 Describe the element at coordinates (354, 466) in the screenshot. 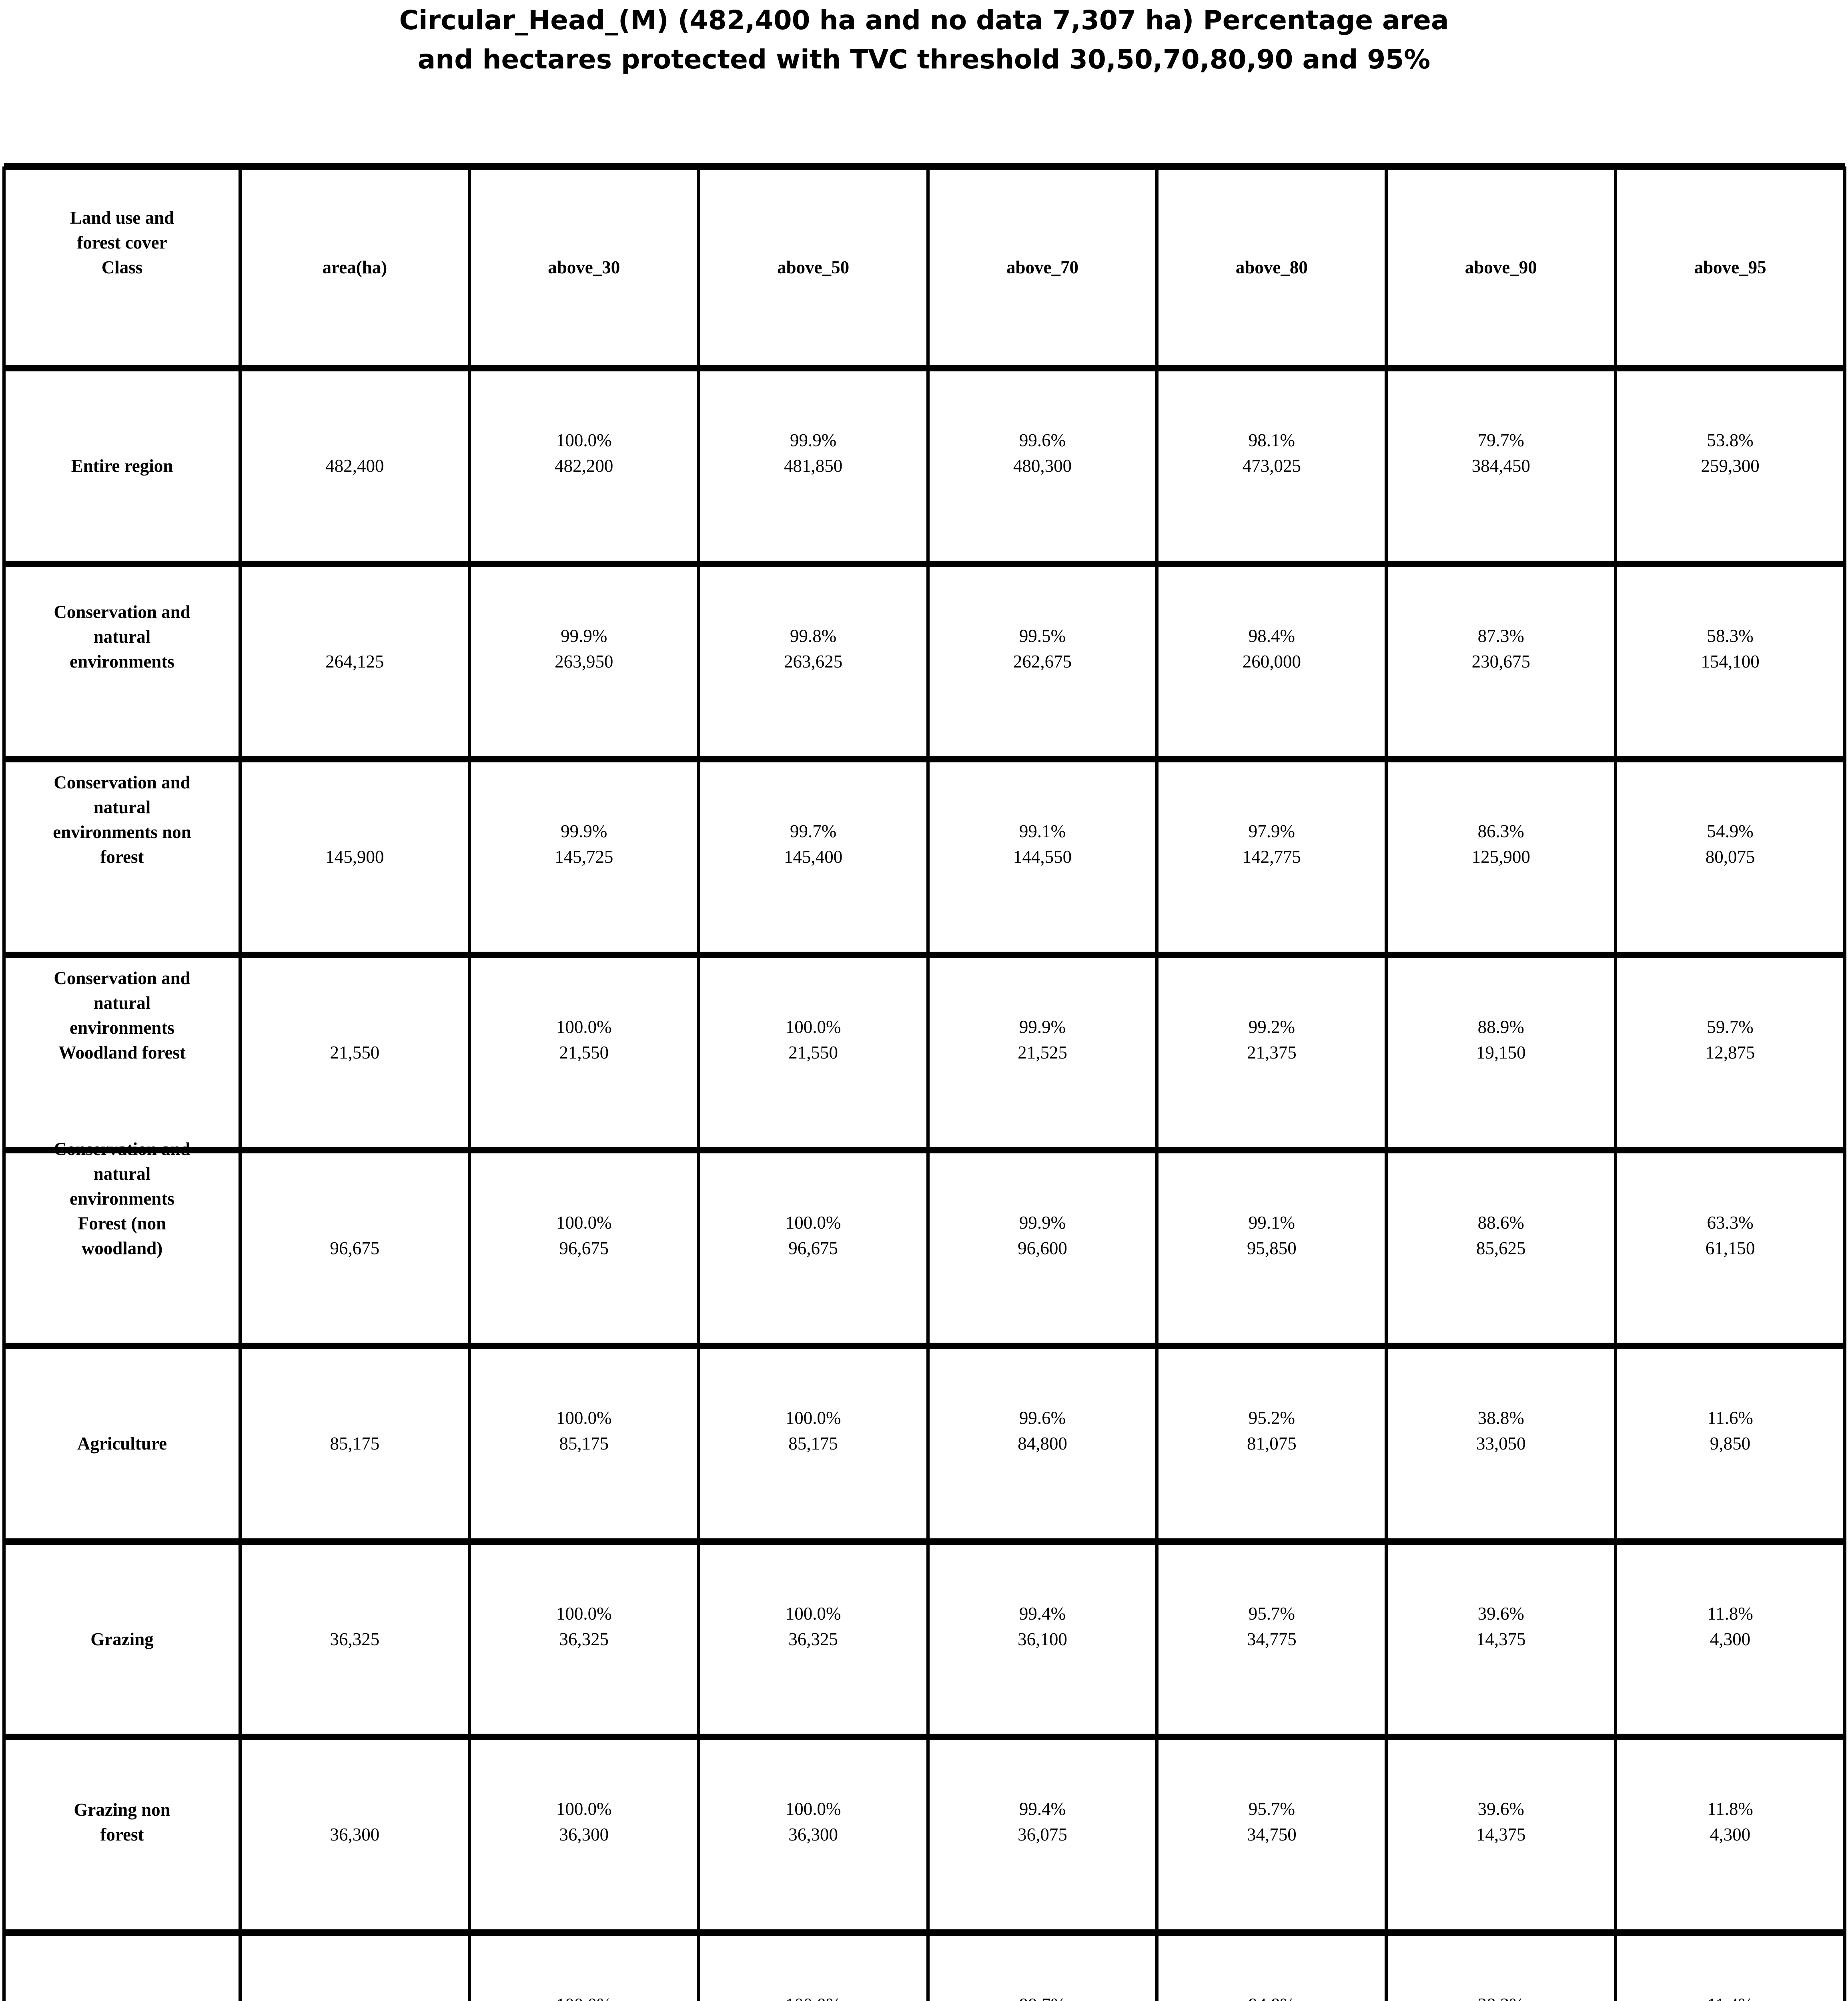

I see `area-cell: 482,400` at that location.